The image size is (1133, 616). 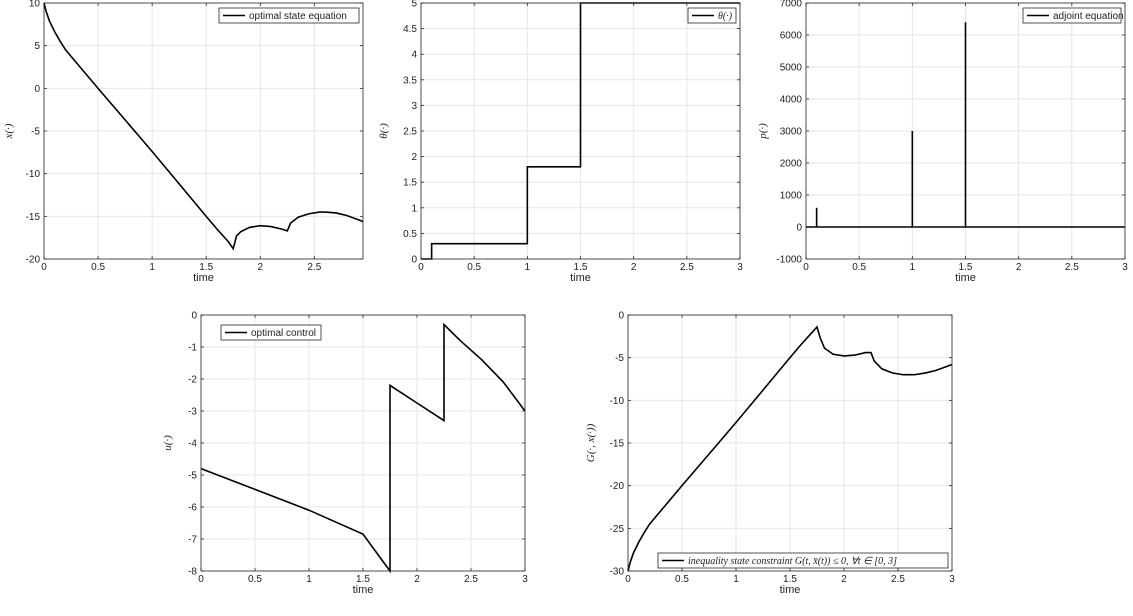 What do you see at coordinates (791, 164) in the screenshot?
I see `y-tick-label: 2000` at bounding box center [791, 164].